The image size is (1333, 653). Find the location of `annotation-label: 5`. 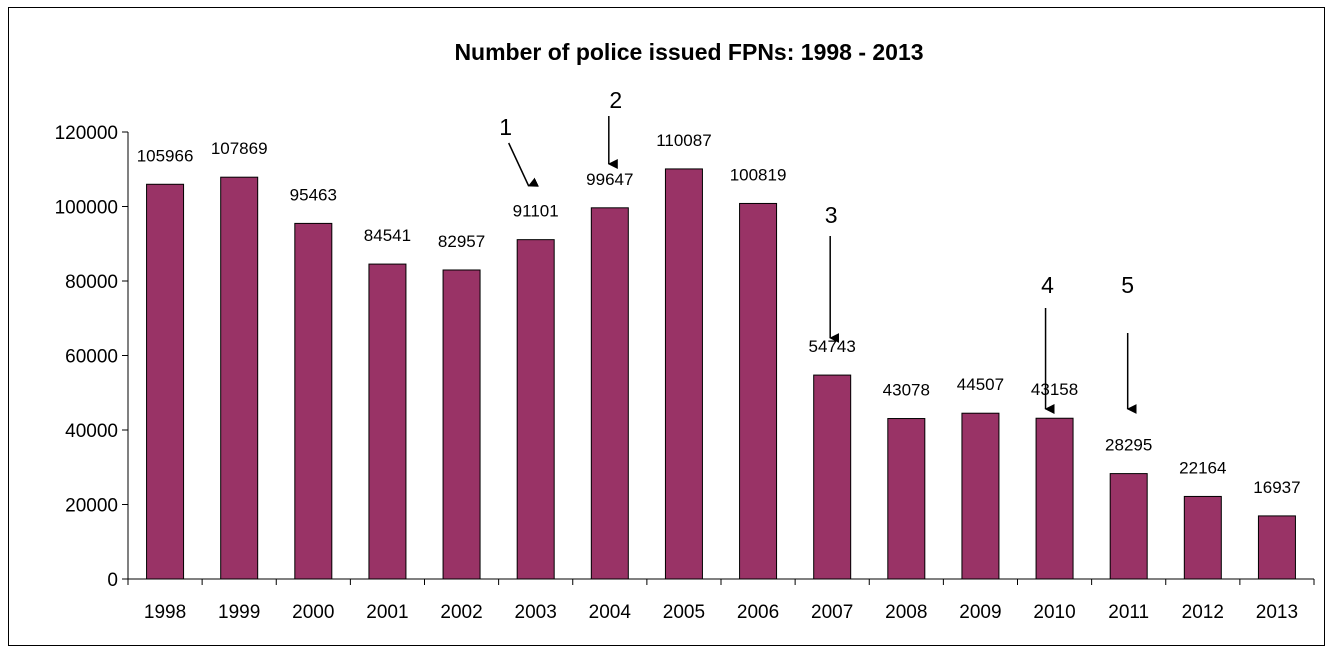

annotation-label: 5 is located at coordinates (1127, 285).